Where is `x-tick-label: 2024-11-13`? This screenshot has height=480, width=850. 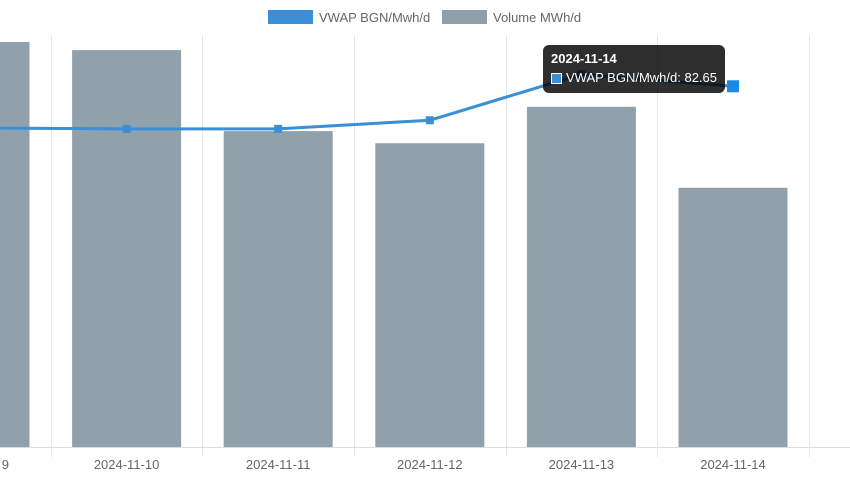 x-tick-label: 2024-11-13 is located at coordinates (582, 464).